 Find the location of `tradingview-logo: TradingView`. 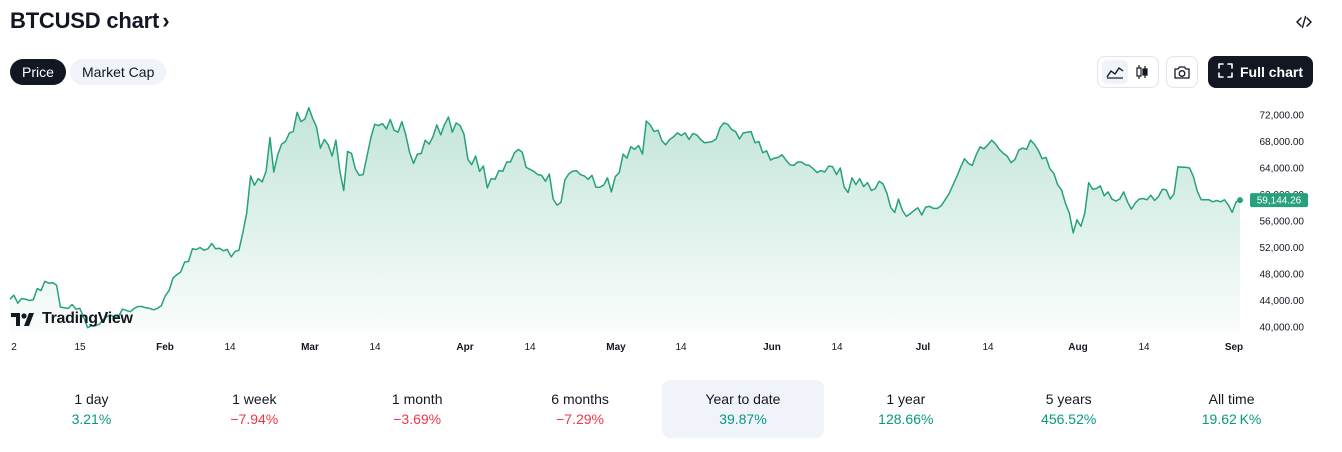

tradingview-logo: TradingView is located at coordinates (72, 319).